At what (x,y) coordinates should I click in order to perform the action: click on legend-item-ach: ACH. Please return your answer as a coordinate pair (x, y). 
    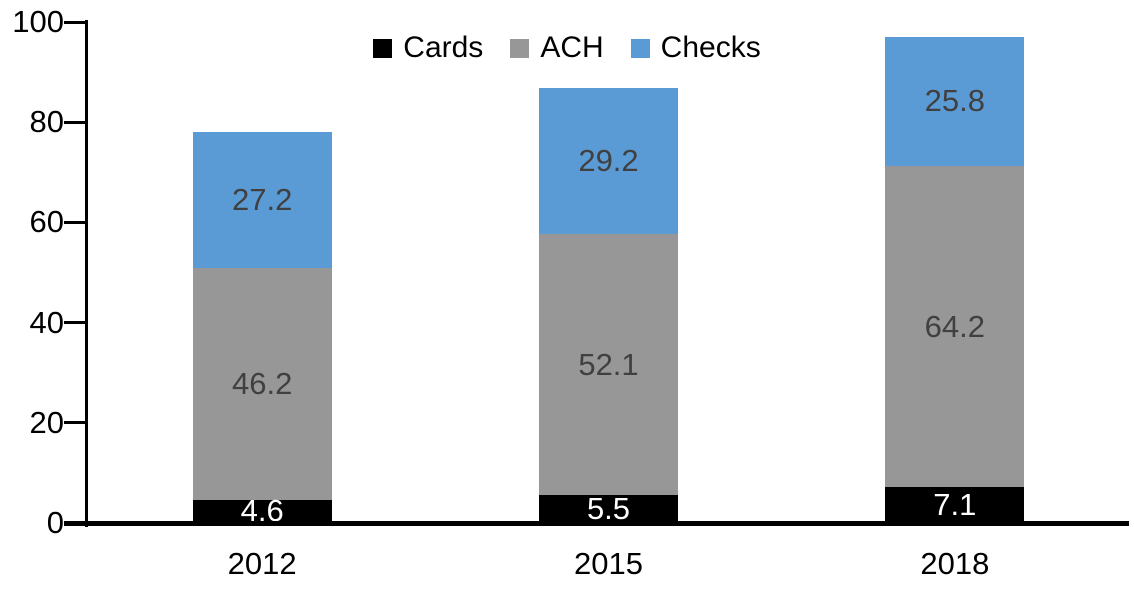
    Looking at the image, I should click on (557, 48).